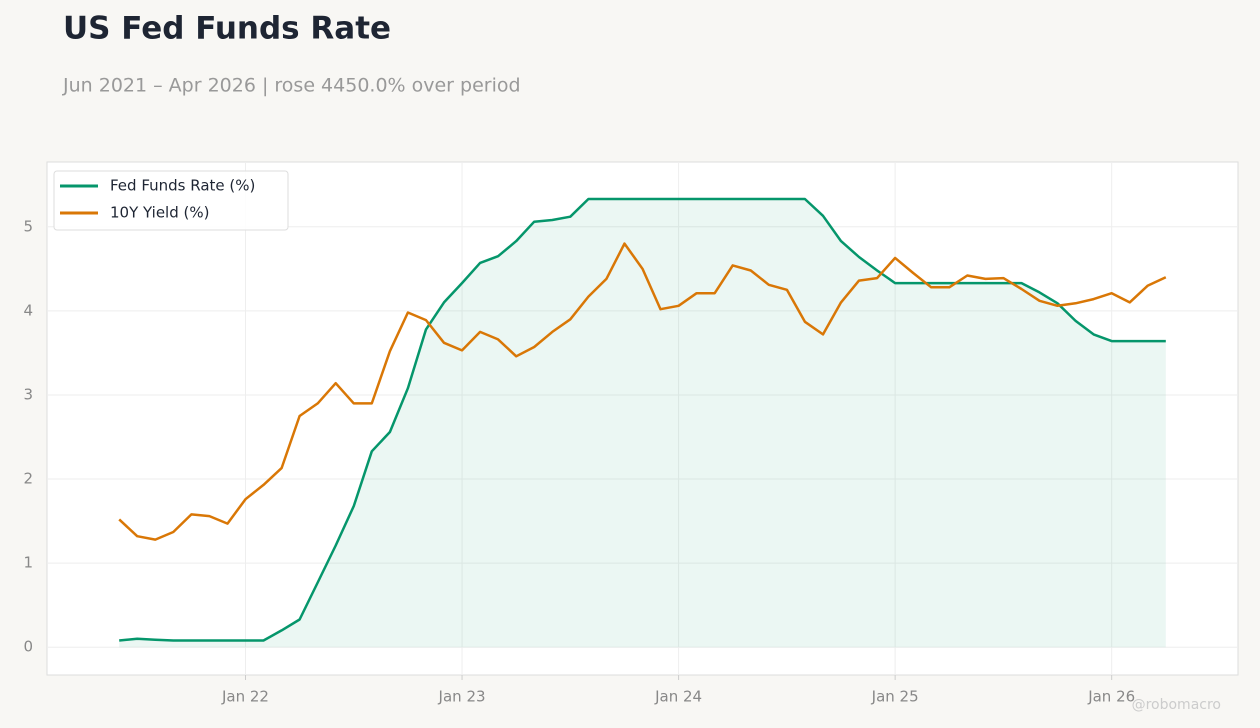 The width and height of the screenshot is (1260, 728). What do you see at coordinates (245, 697) in the screenshot?
I see `x-tick-label: Jan 22` at bounding box center [245, 697].